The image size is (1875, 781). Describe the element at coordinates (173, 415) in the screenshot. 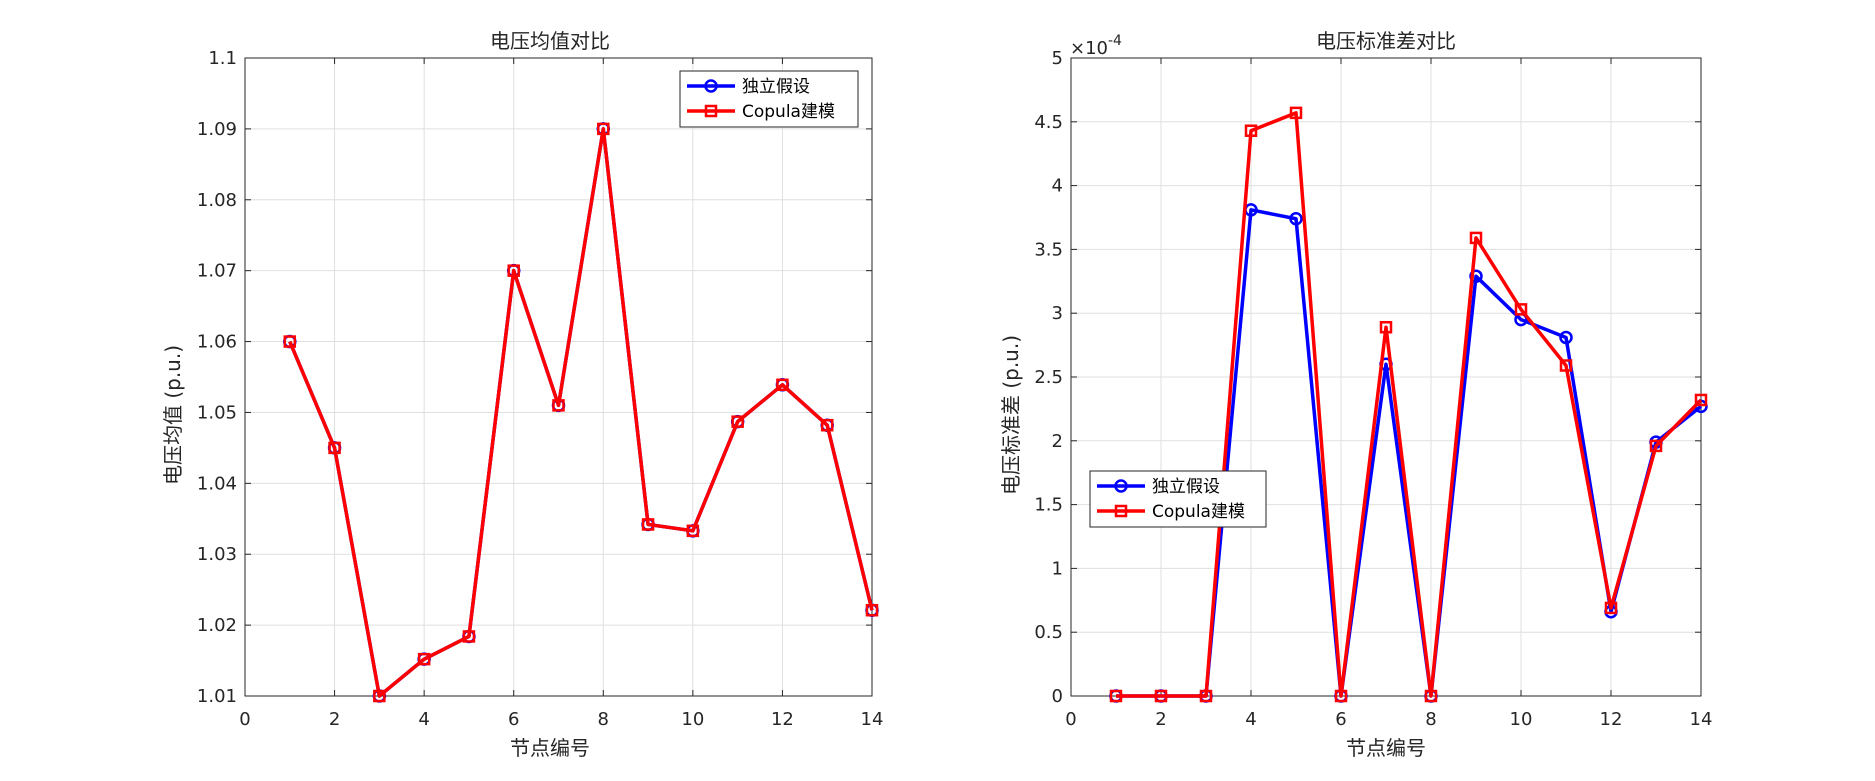

I see `y-axis-label: 电压均值 (p.u.)` at that location.